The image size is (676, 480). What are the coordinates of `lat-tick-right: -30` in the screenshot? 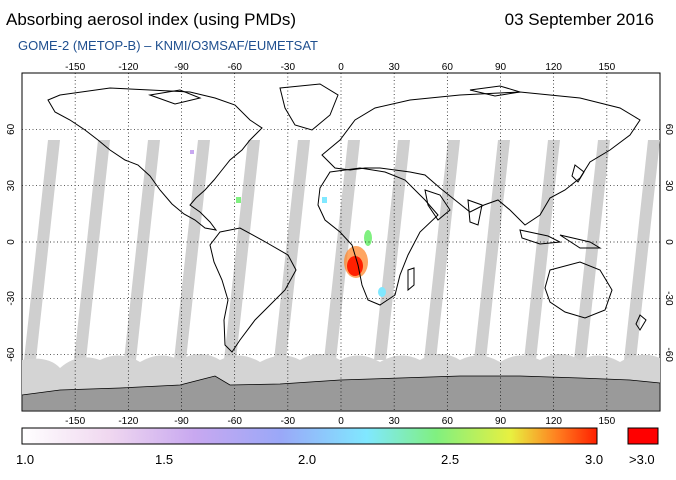 It's located at (668, 298).